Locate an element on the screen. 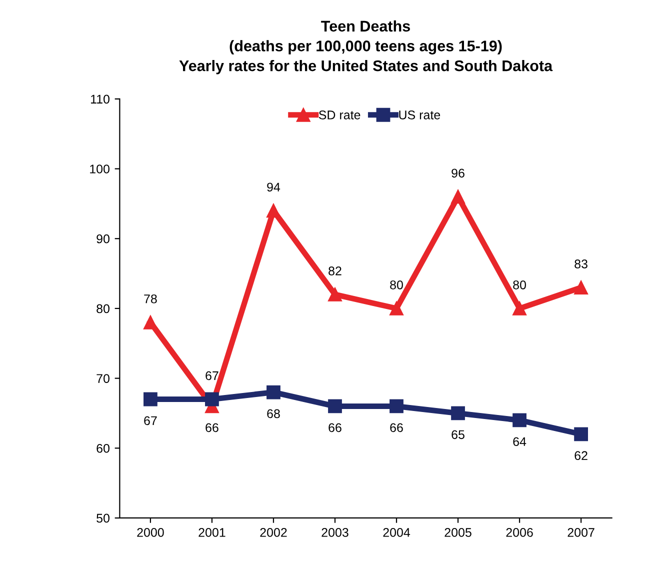 Image resolution: width=665 pixels, height=582 pixels. x-tick-label: 2004 is located at coordinates (396, 532).